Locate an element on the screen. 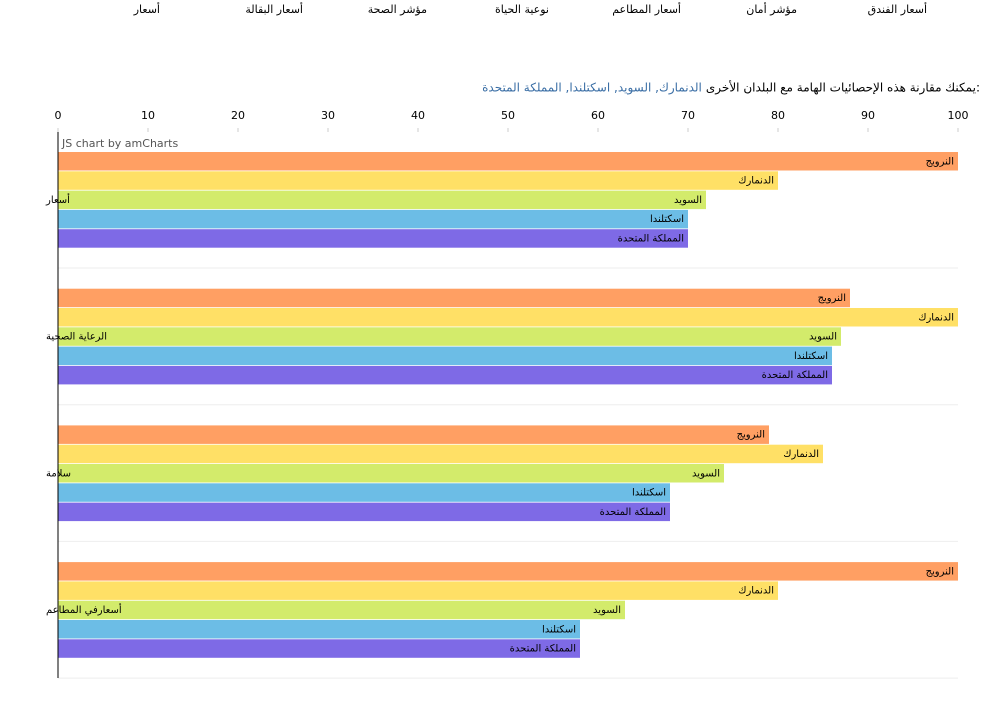 The height and width of the screenshot is (703, 999). x-tick-label: 80 is located at coordinates (778, 115).